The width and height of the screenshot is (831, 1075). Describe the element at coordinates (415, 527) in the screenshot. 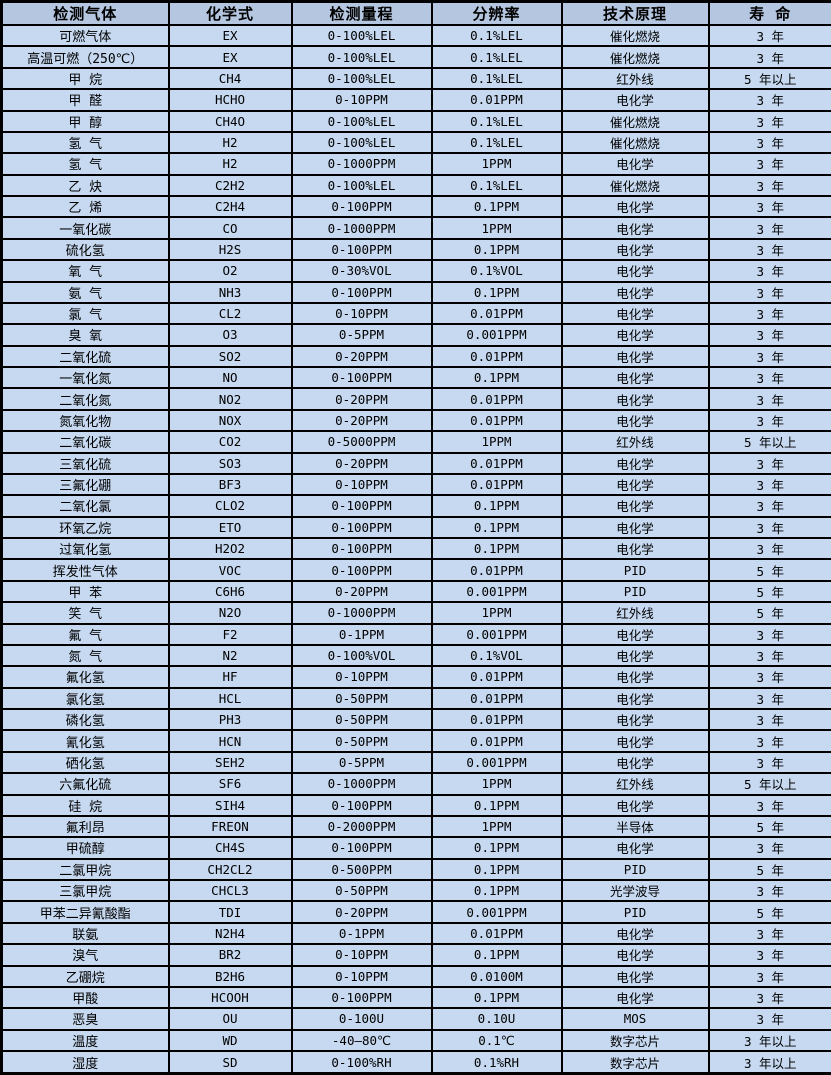

I see `table-row: 环氧乙烷 ETO 0-100PPM 0.1PPM 电化学 3 年` at that location.